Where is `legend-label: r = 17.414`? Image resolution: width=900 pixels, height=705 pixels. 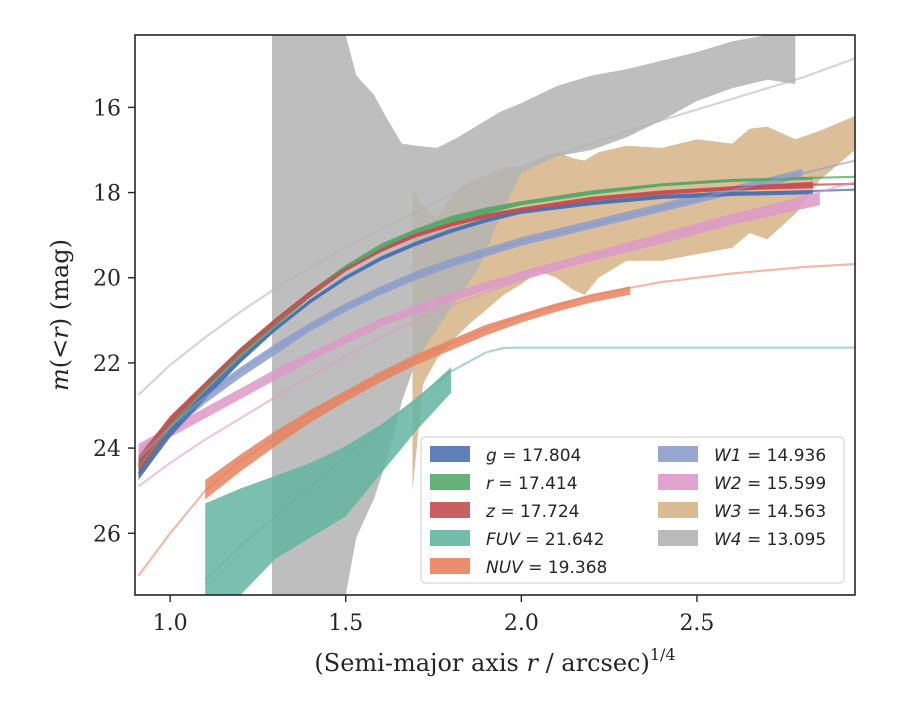 legend-label: r = 17.414 is located at coordinates (532, 484).